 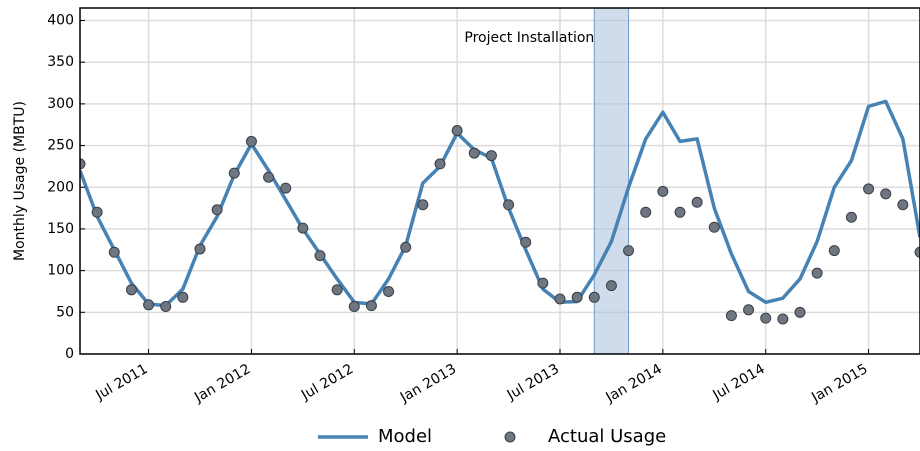 I want to click on x-tick-label: Jul 2014, so click(x=738, y=382).